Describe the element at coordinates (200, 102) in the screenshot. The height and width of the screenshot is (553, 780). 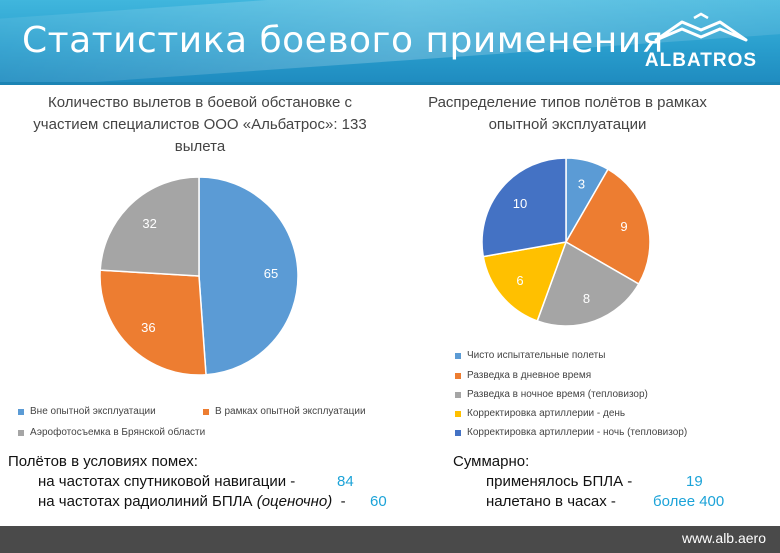
I see `chart1-title-line: Количество вылетов в боевой обстановке с` at that location.